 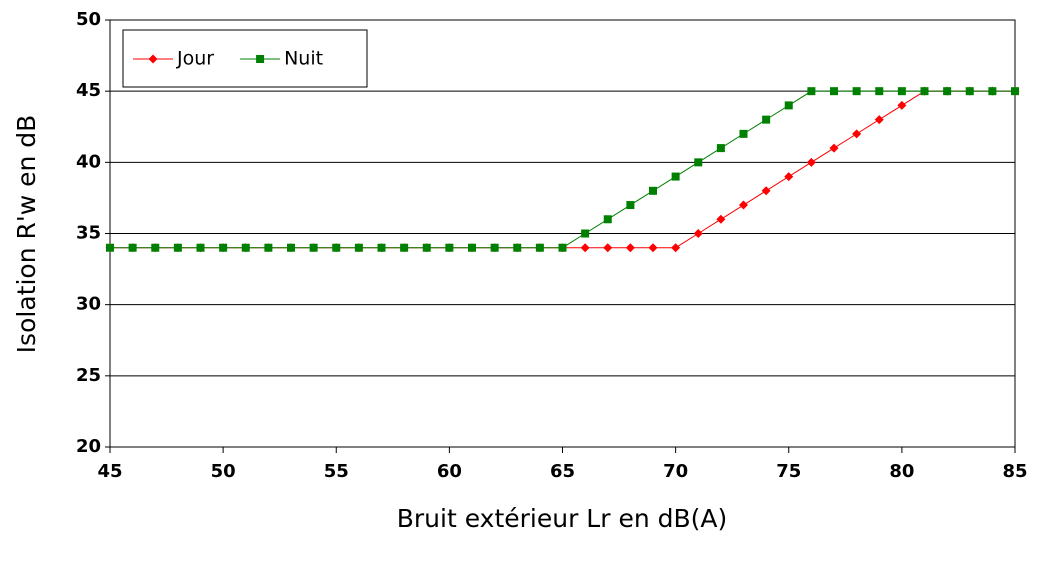 I want to click on x-tick-label: 50, so click(x=223, y=471).